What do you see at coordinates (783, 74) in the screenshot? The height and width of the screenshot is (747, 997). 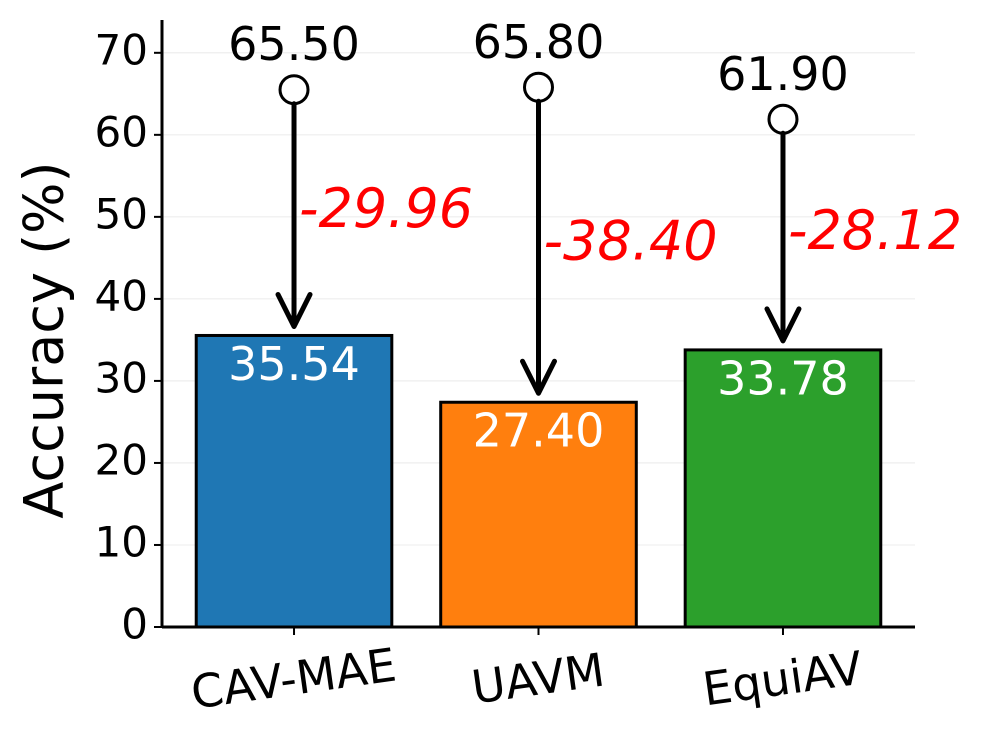 I see `reference-label: 61.90` at bounding box center [783, 74].